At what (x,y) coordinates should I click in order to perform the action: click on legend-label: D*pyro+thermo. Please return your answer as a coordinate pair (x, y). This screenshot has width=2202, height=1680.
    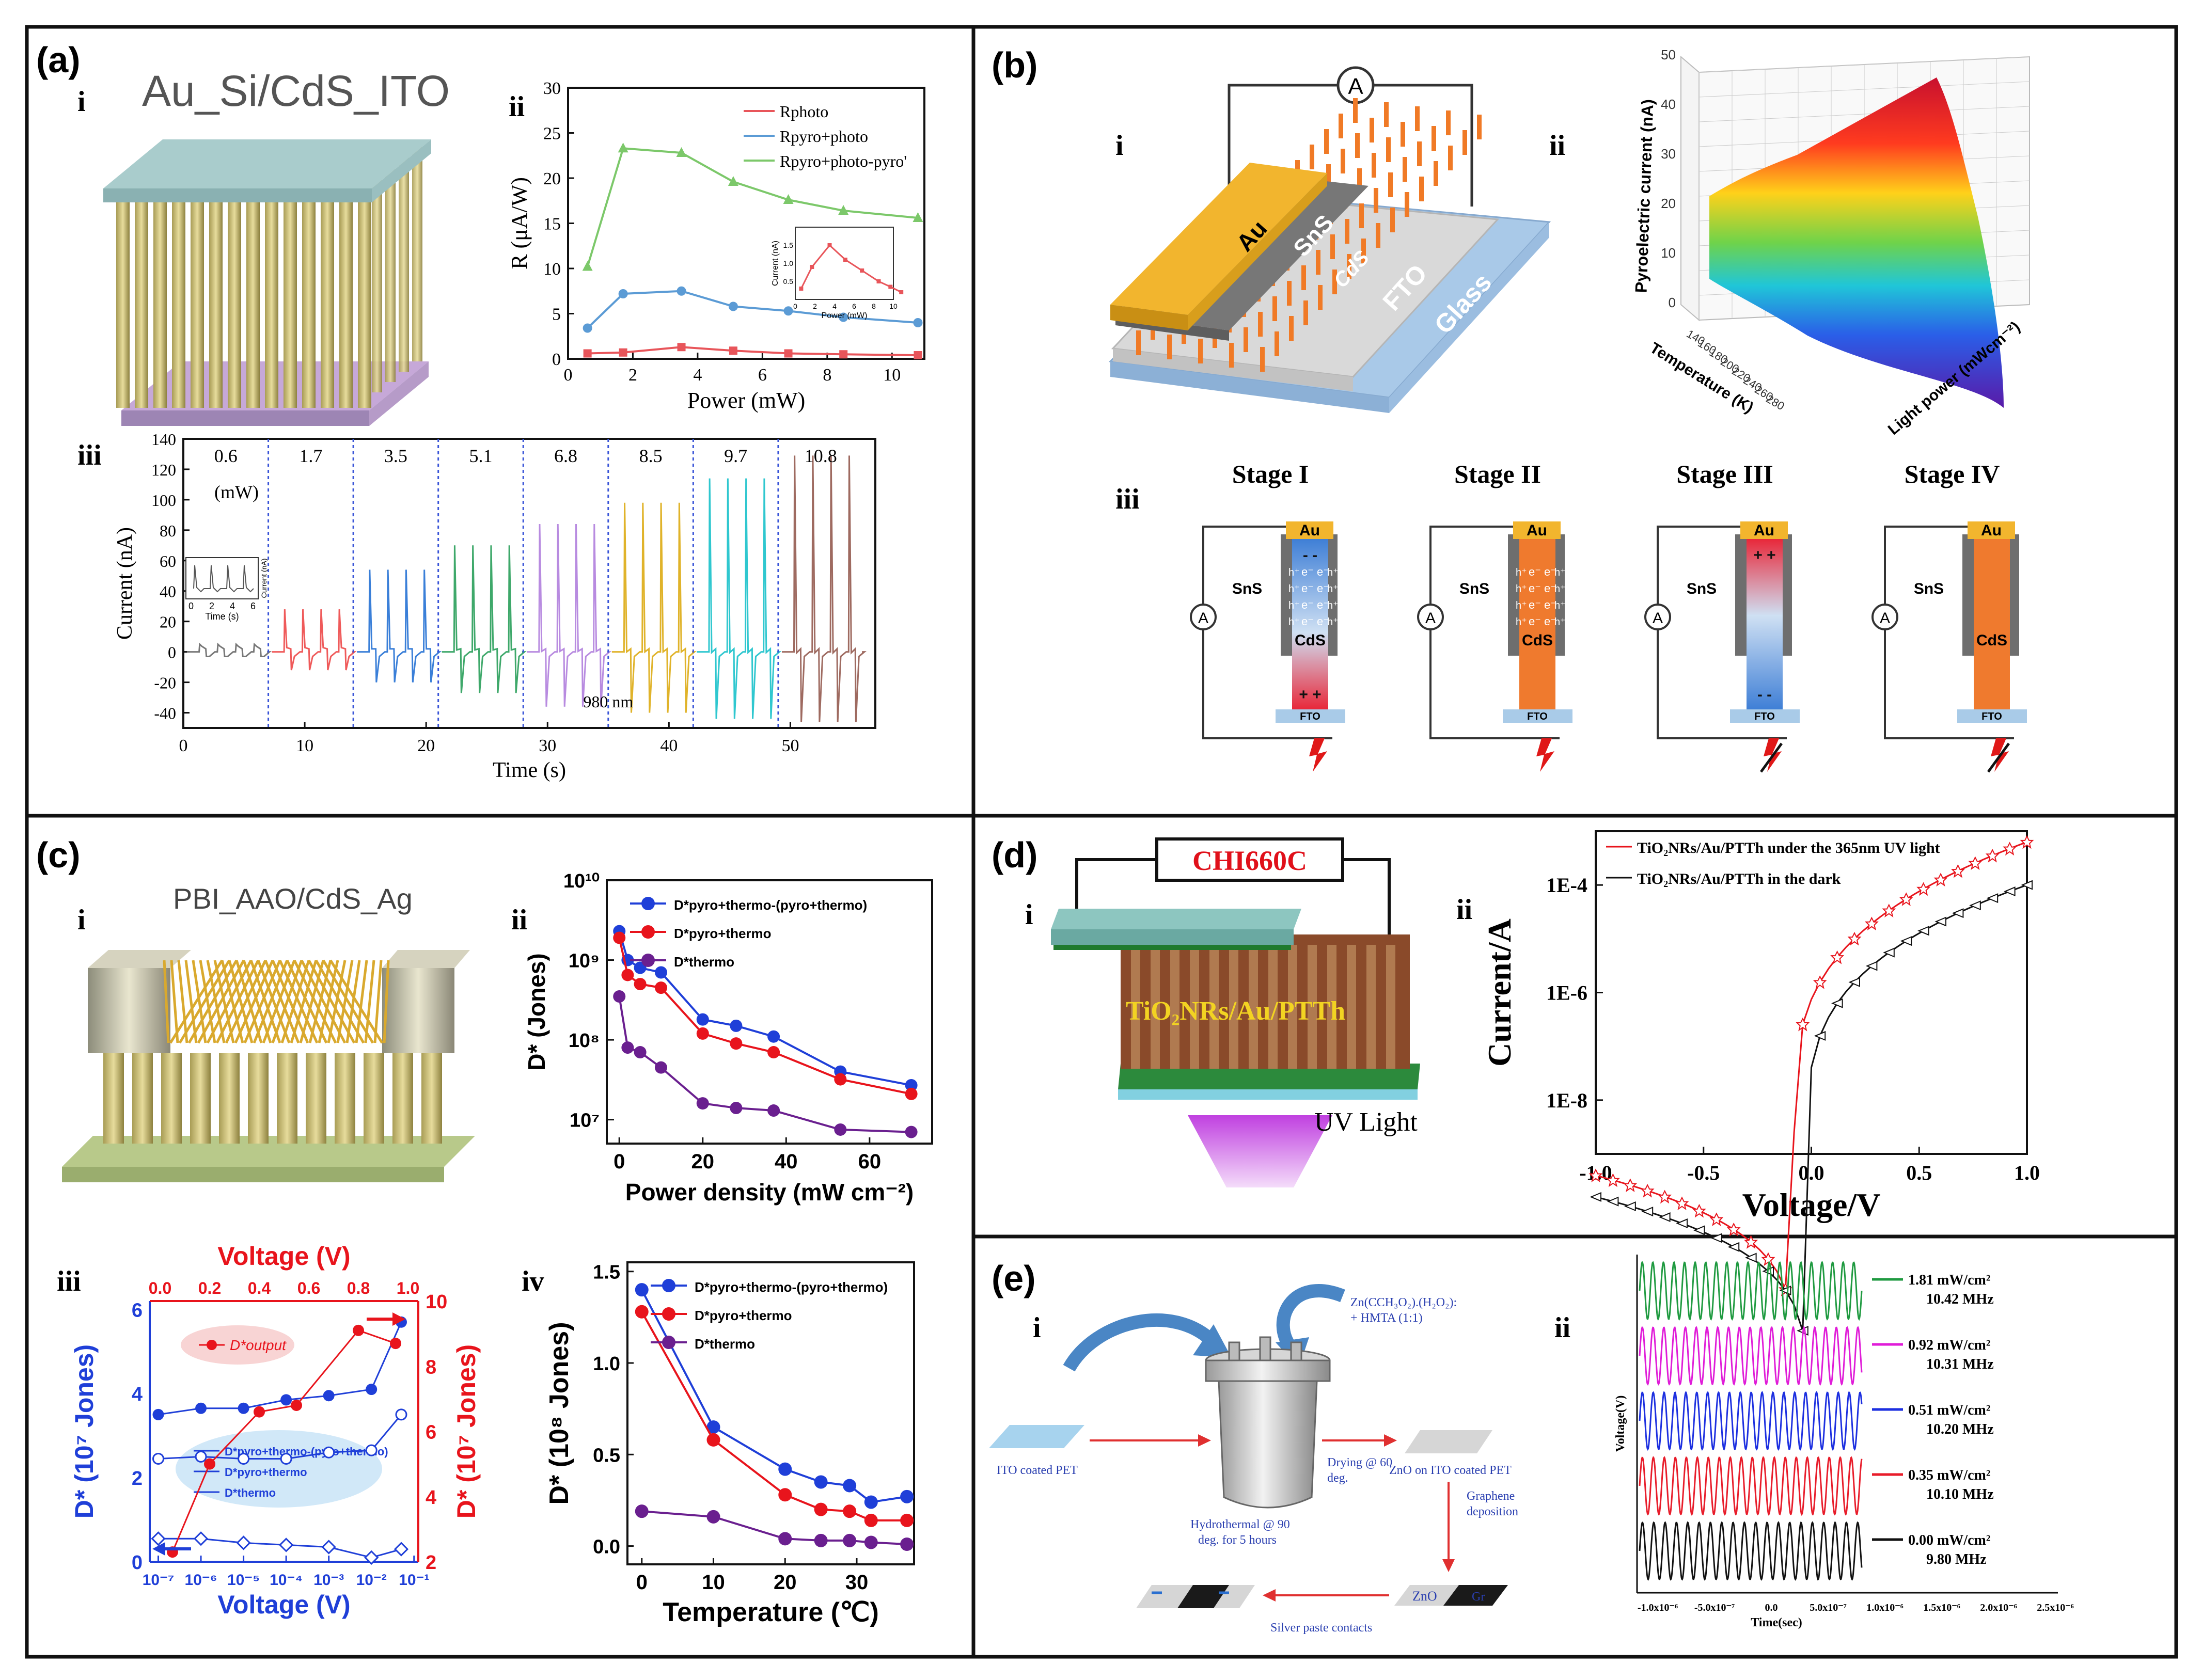
    Looking at the image, I should click on (743, 1315).